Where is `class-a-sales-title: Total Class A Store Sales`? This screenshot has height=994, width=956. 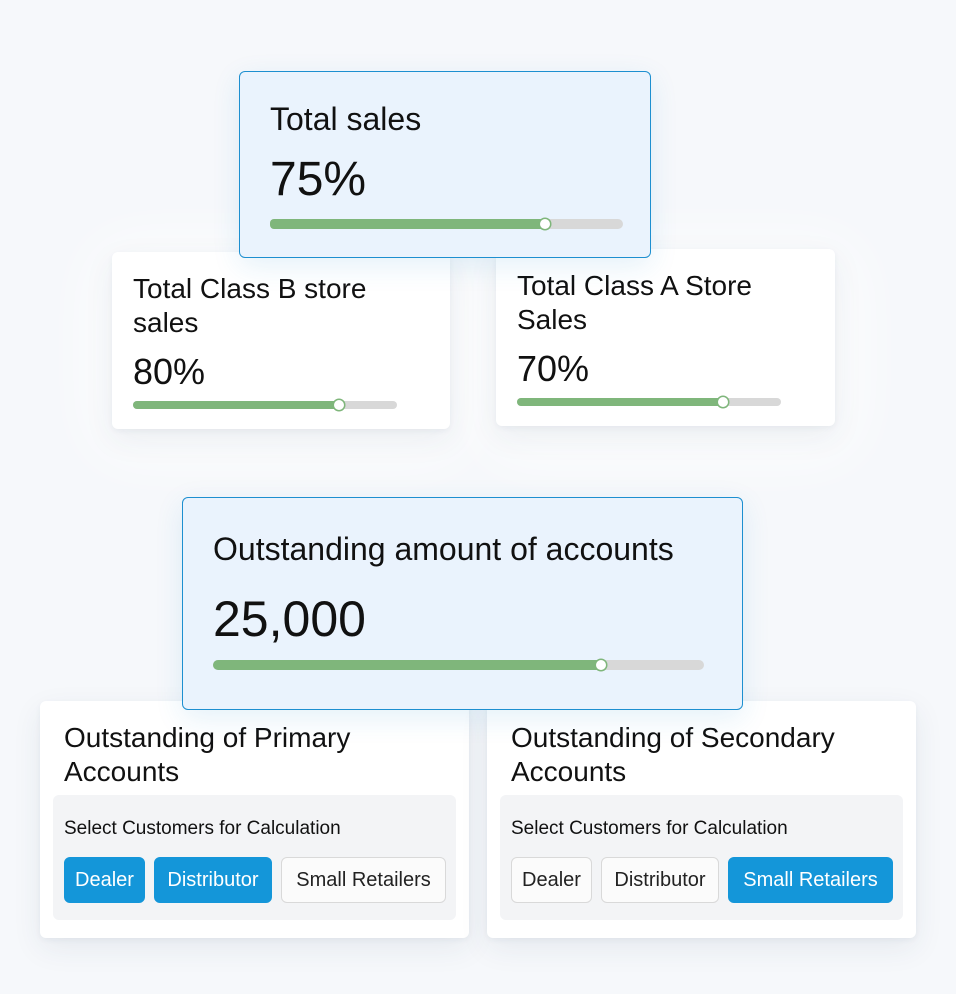
class-a-sales-title: Total Class A Store Sales is located at coordinates (634, 302).